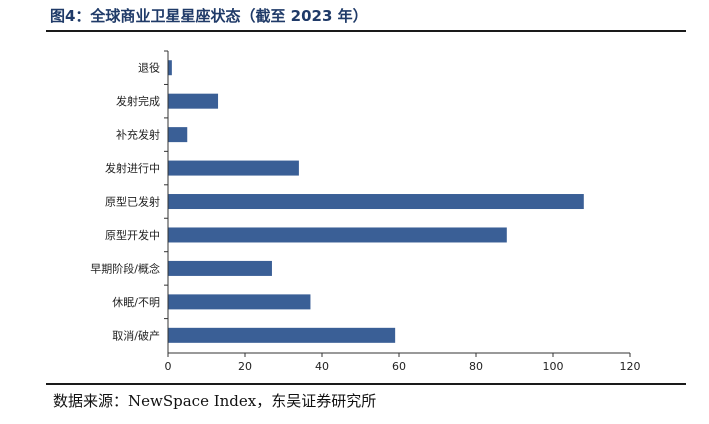 Image resolution: width=709 pixels, height=424 pixels. What do you see at coordinates (132, 202) in the screenshot?
I see `category-label-4: 原型已发射` at bounding box center [132, 202].